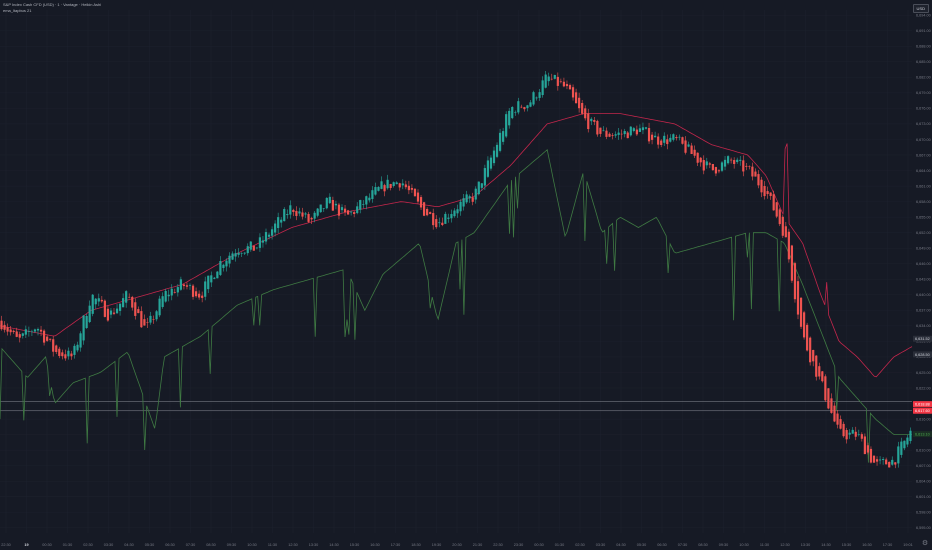 The height and width of the screenshot is (550, 932). I want to click on x-tick-label: 20:30, so click(457, 545).